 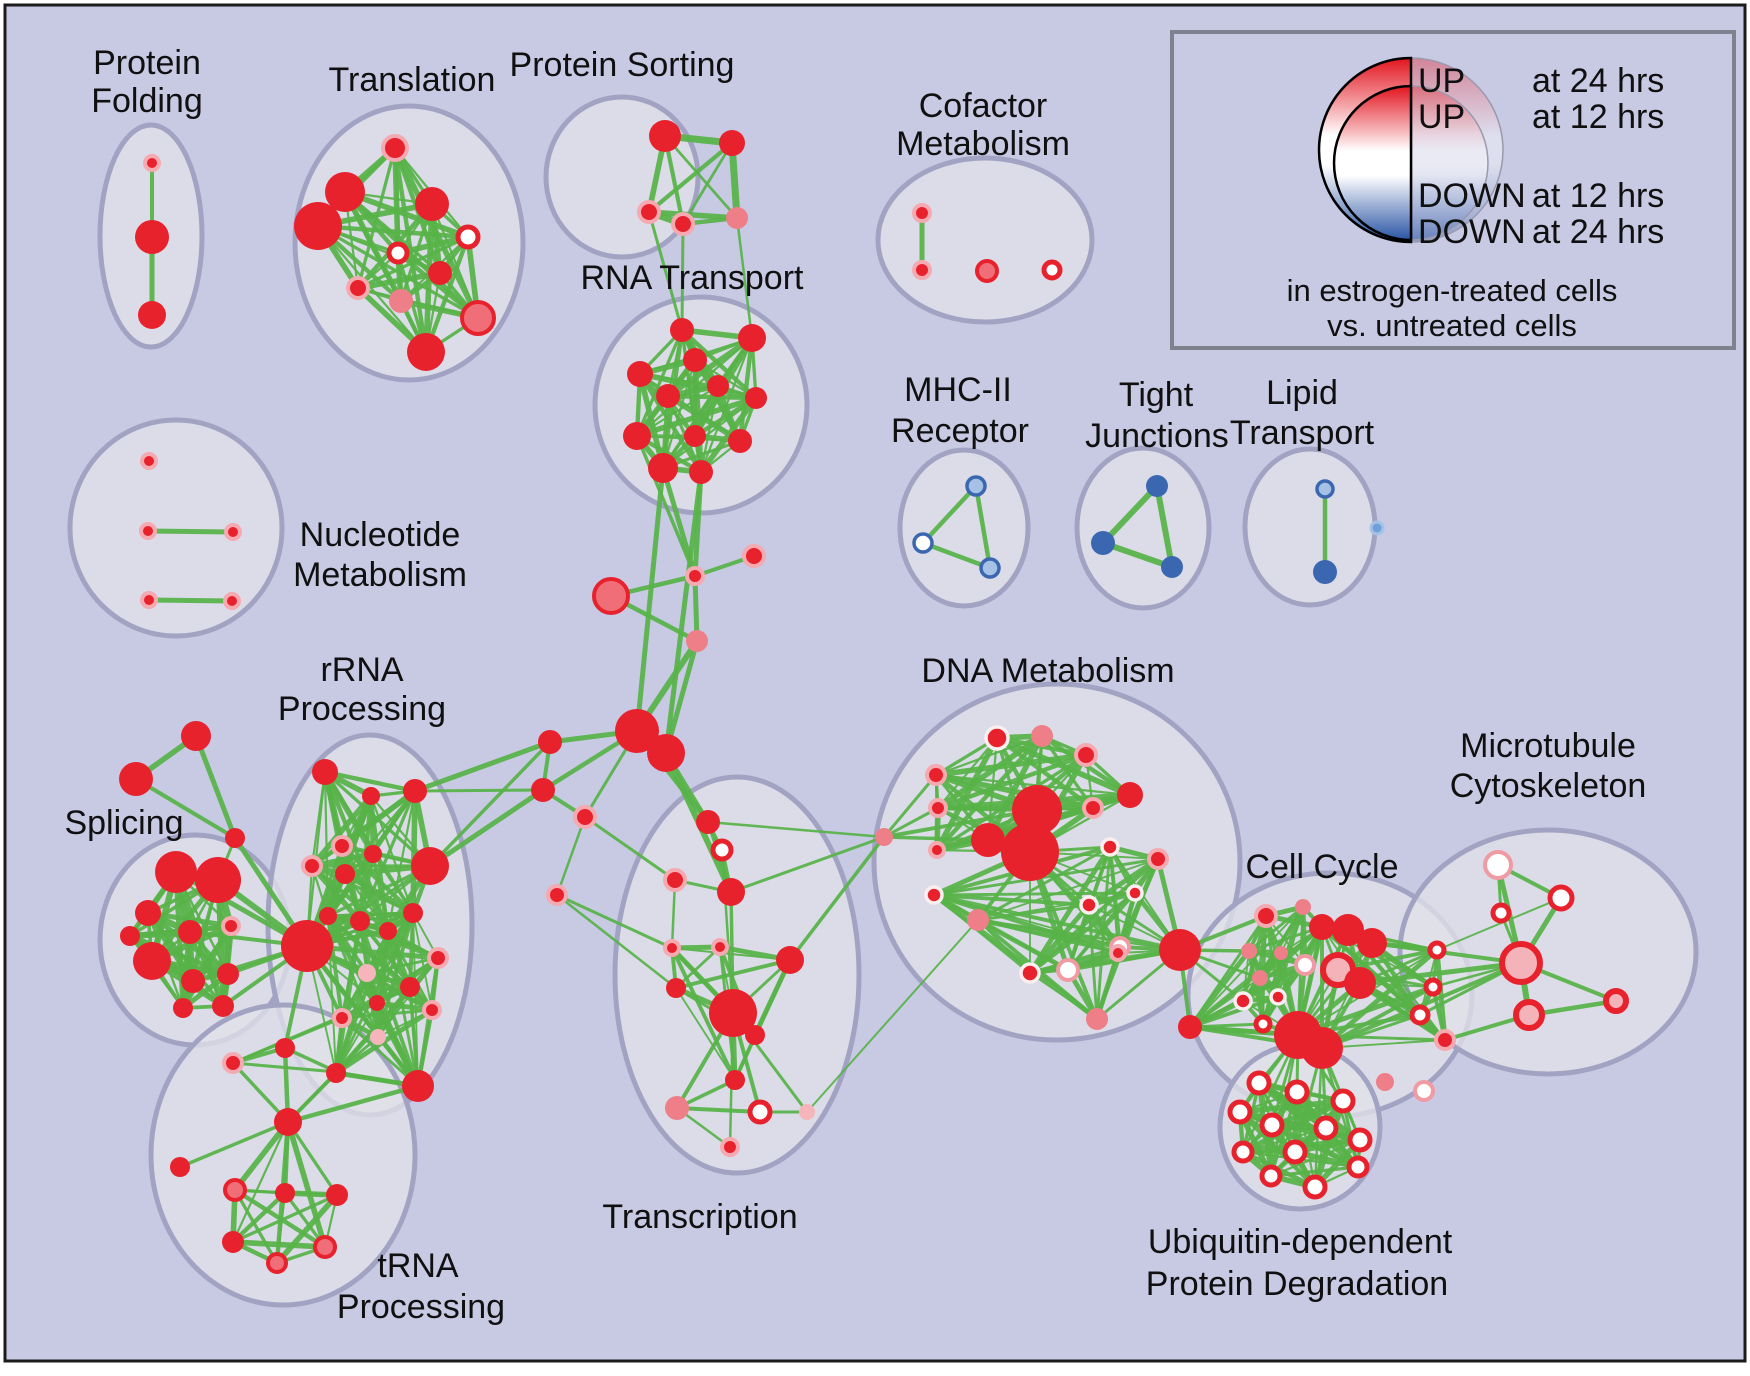 I want to click on cluster-label: Protein, so click(x=147, y=63).